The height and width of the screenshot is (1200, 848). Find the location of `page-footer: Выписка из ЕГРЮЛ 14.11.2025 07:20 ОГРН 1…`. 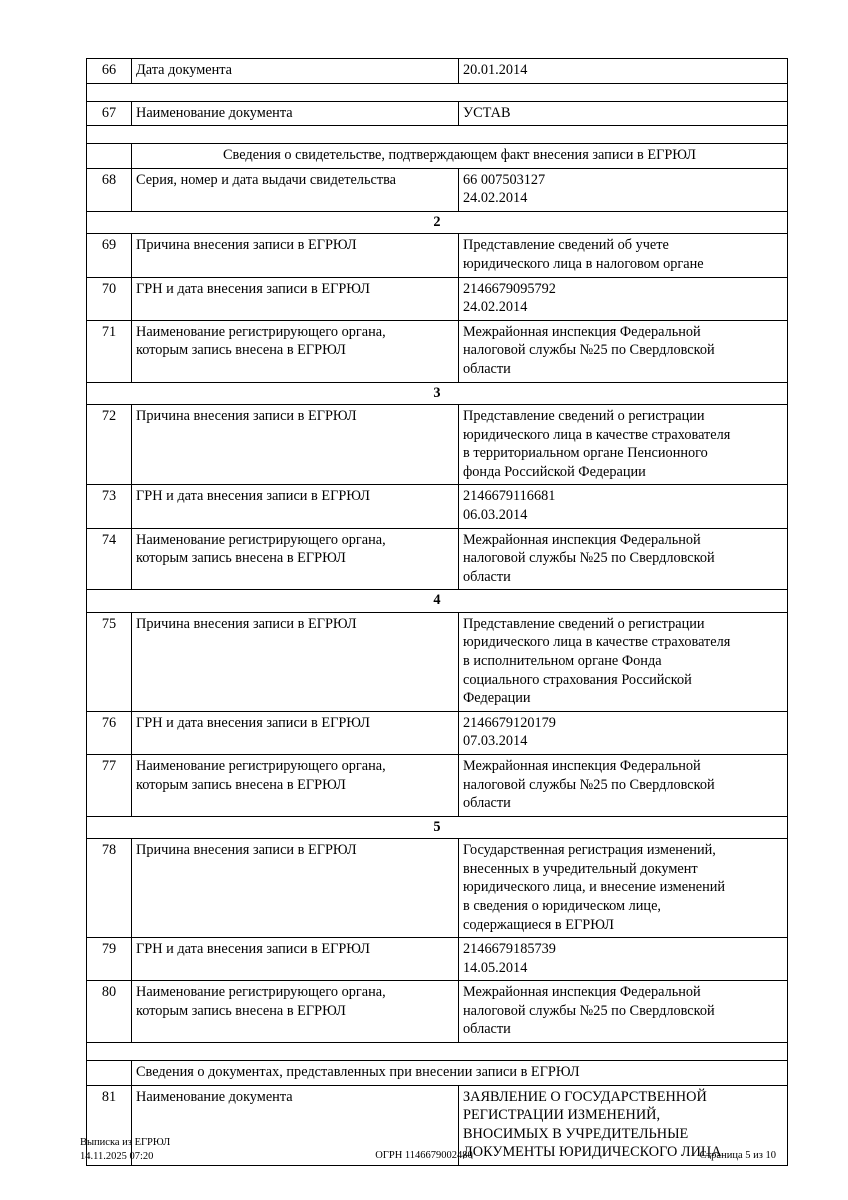

page-footer: Выписка из ЕГРЮЛ 14.11.2025 07:20 ОГРН 1… is located at coordinates (424, 1156).